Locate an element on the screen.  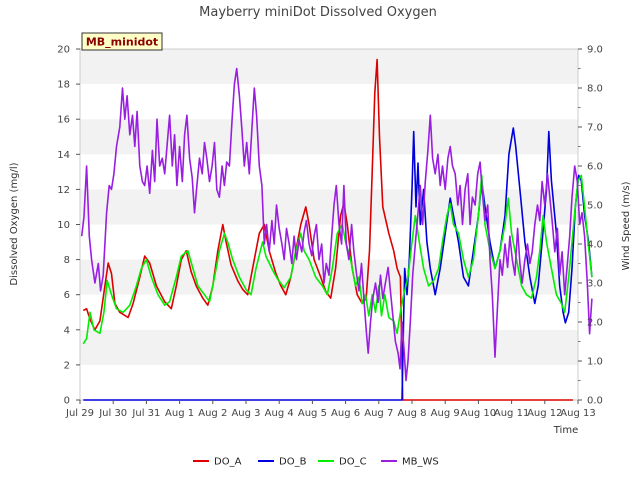
legend: DO_A DO_B DO_C MB_WS is located at coordinates (316, 462).